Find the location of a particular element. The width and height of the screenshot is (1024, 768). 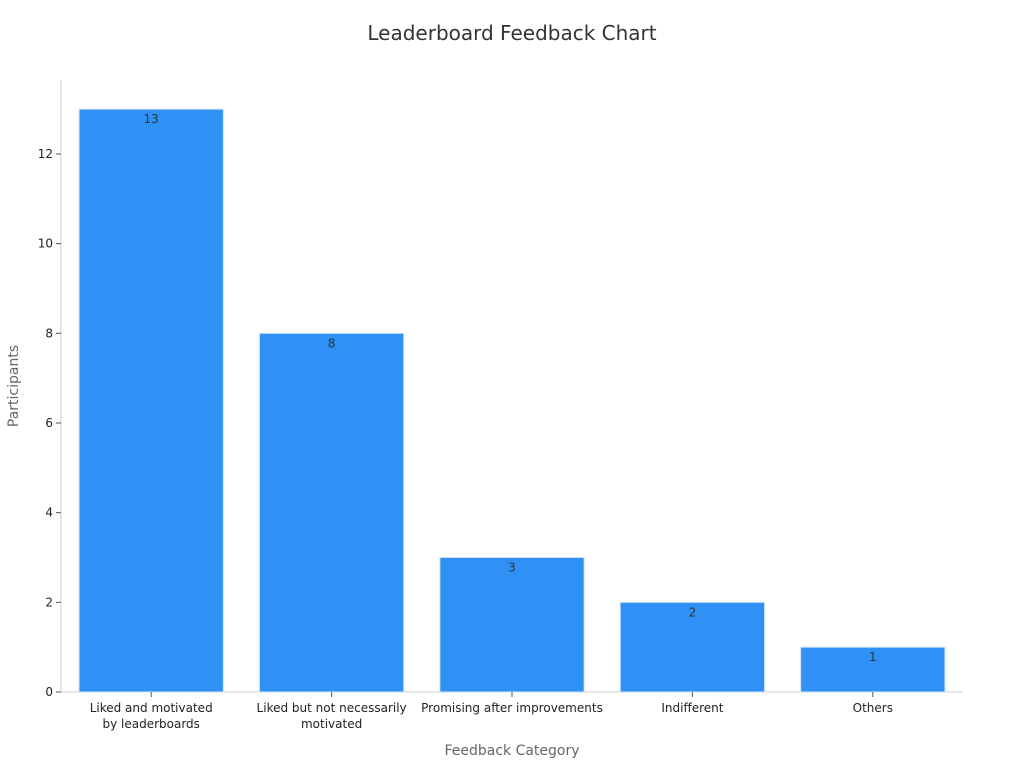

chart-title: Leaderboard Feedback Chart is located at coordinates (511, 33).